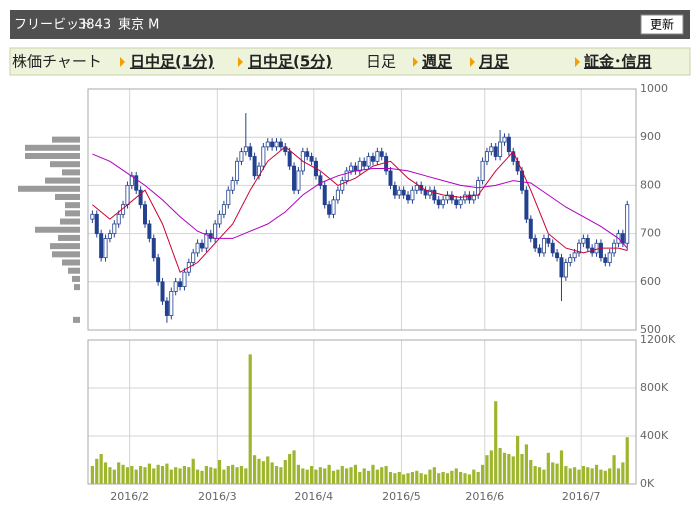  Describe the element at coordinates (650, 136) in the screenshot. I see `y-tick-label: 900` at that location.